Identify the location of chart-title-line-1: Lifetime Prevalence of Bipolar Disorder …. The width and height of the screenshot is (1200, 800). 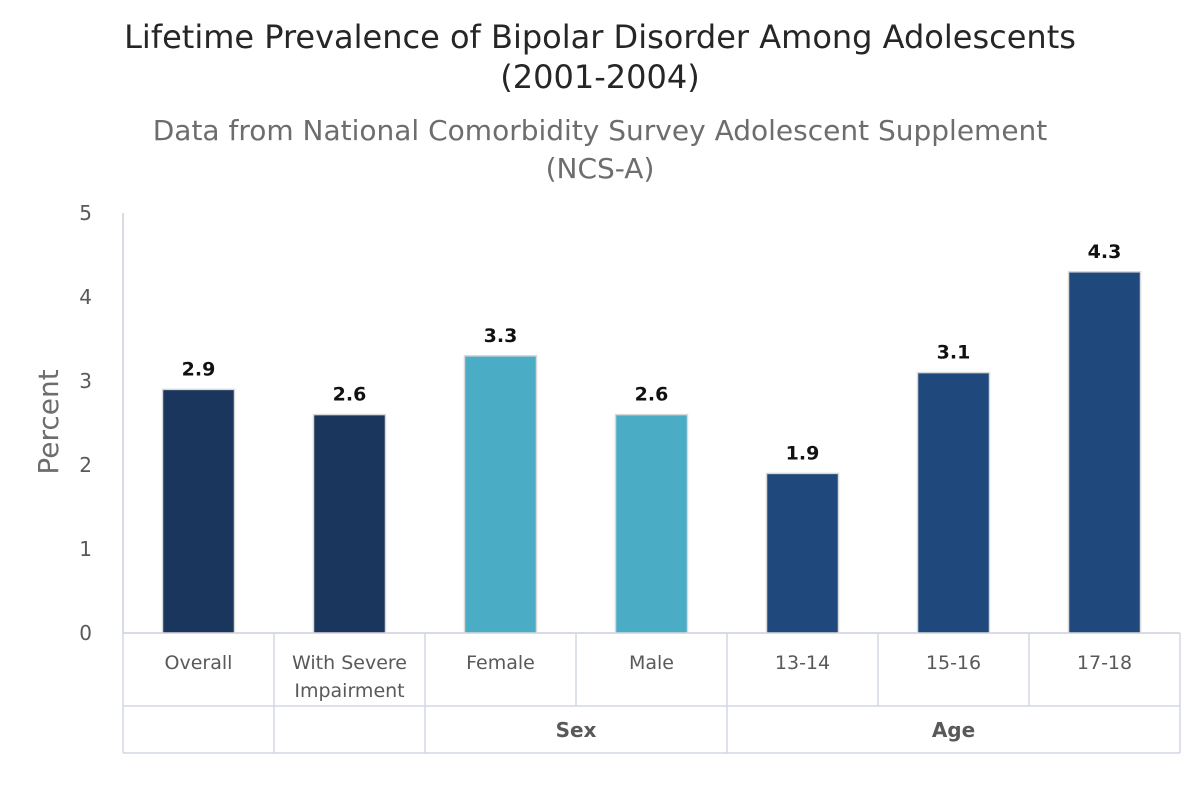
(600, 37).